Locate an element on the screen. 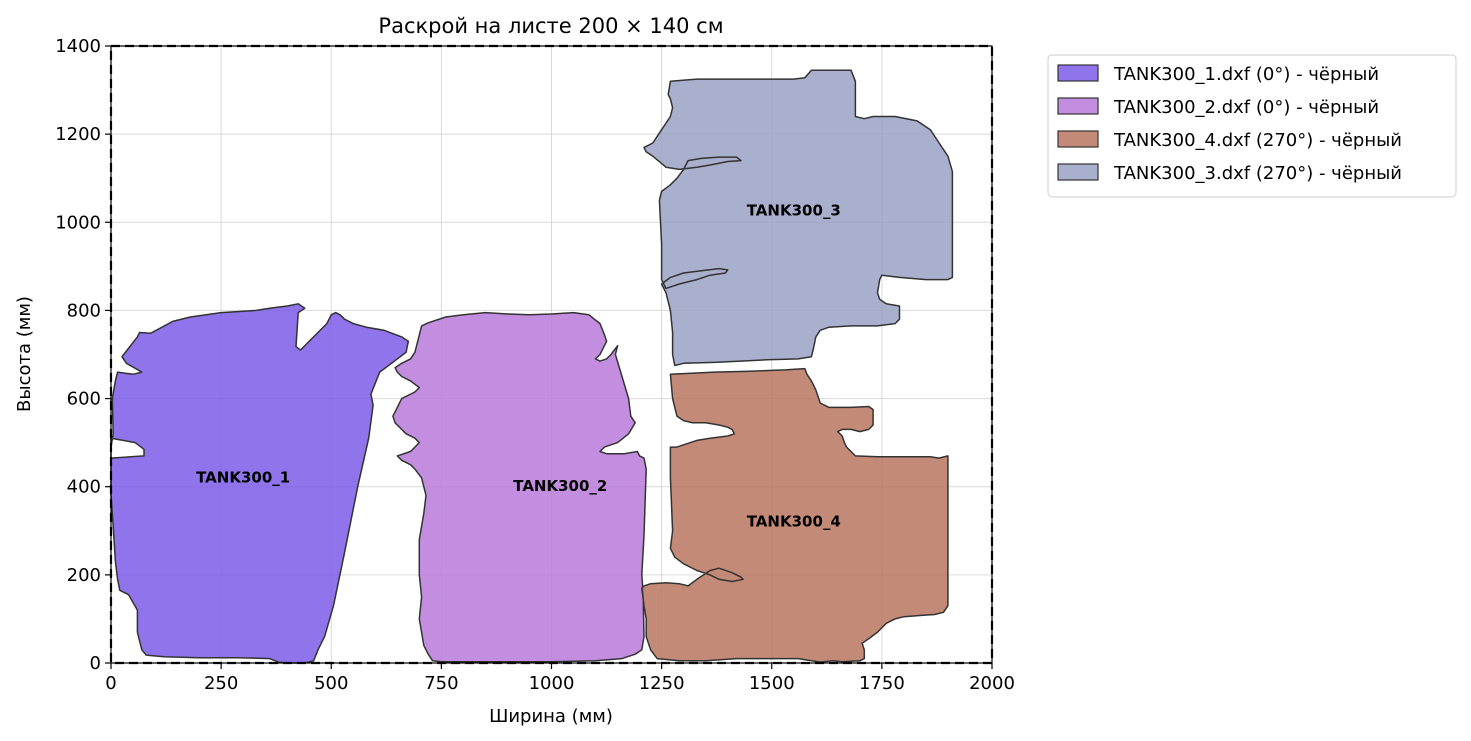 This screenshot has height=741, width=1471. x-tick-label: 1500 is located at coordinates (772, 683).